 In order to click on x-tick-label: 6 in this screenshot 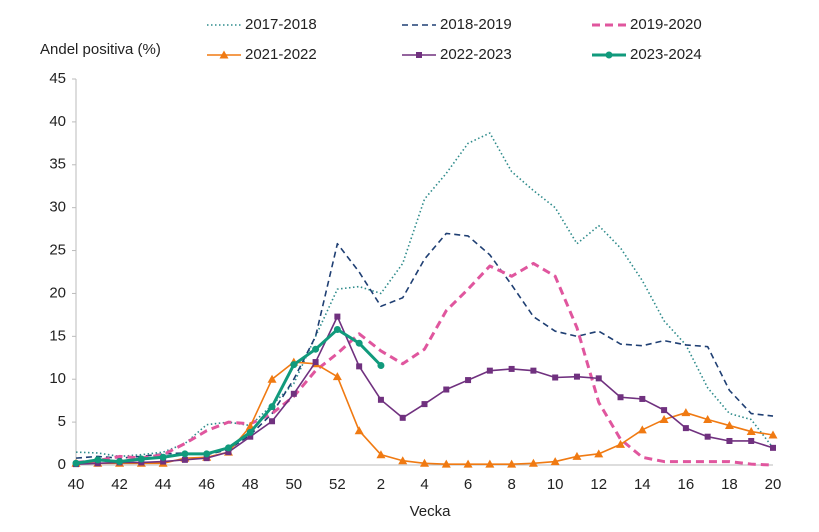, I will do `click(468, 484)`.